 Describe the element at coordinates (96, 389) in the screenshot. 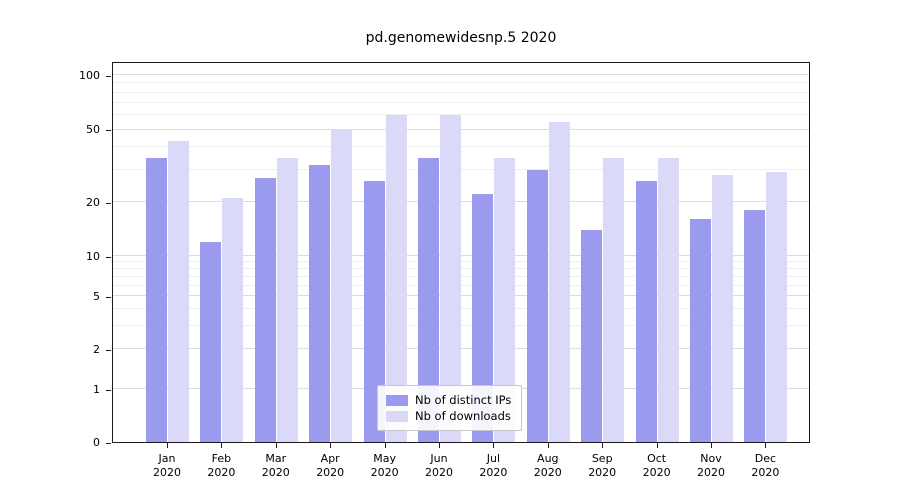

I see `y-tick-label: 1` at that location.